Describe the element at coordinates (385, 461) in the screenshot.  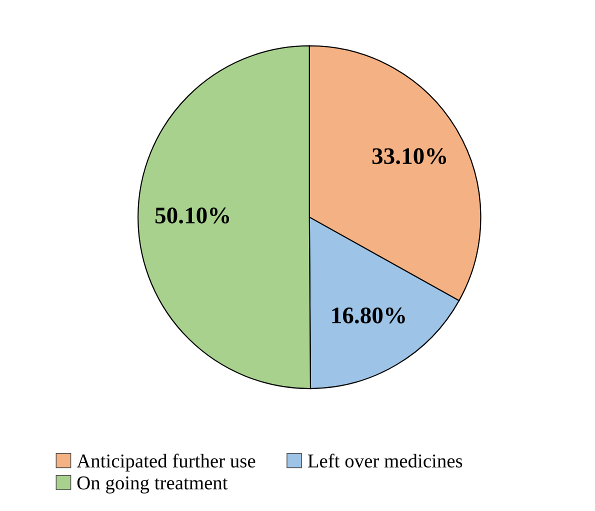
I see `legend-label: Left over medicines` at that location.